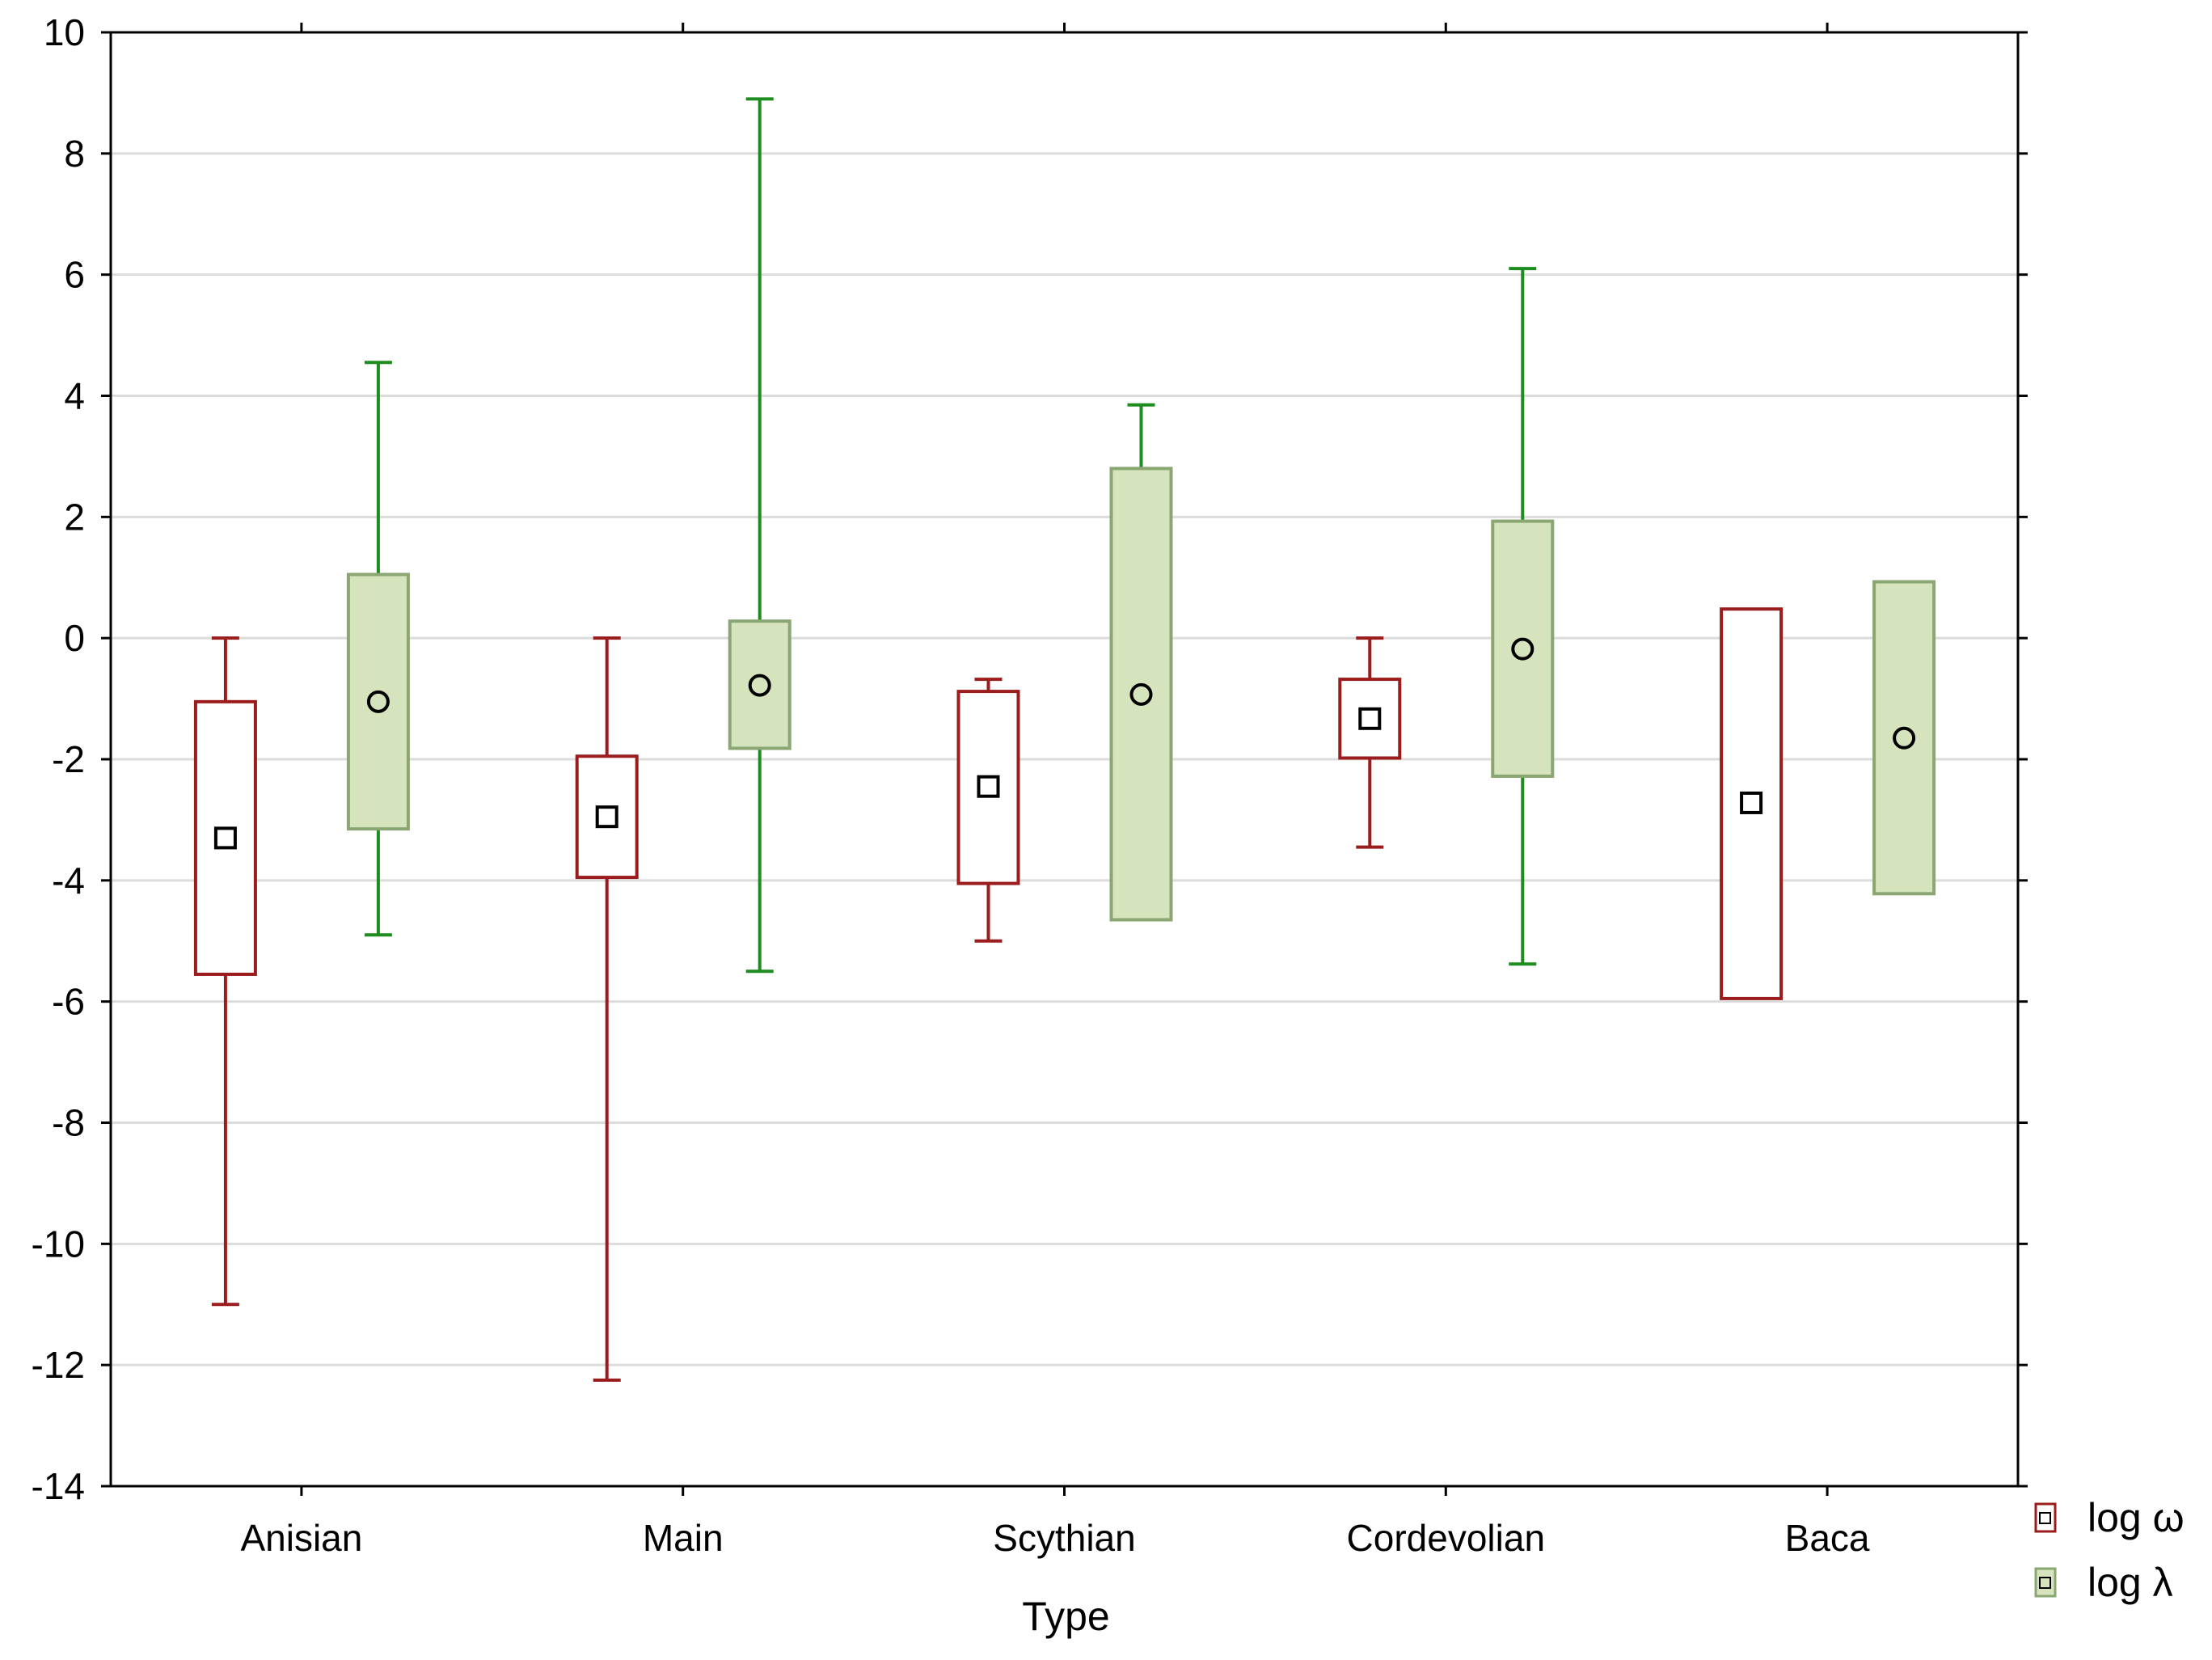 The width and height of the screenshot is (2212, 1660). What do you see at coordinates (68, 1002) in the screenshot?
I see `y-tick-label: -6` at bounding box center [68, 1002].